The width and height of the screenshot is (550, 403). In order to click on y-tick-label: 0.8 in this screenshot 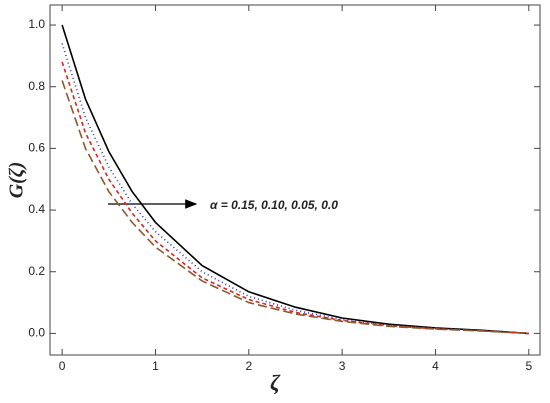, I will do `click(36, 86)`.